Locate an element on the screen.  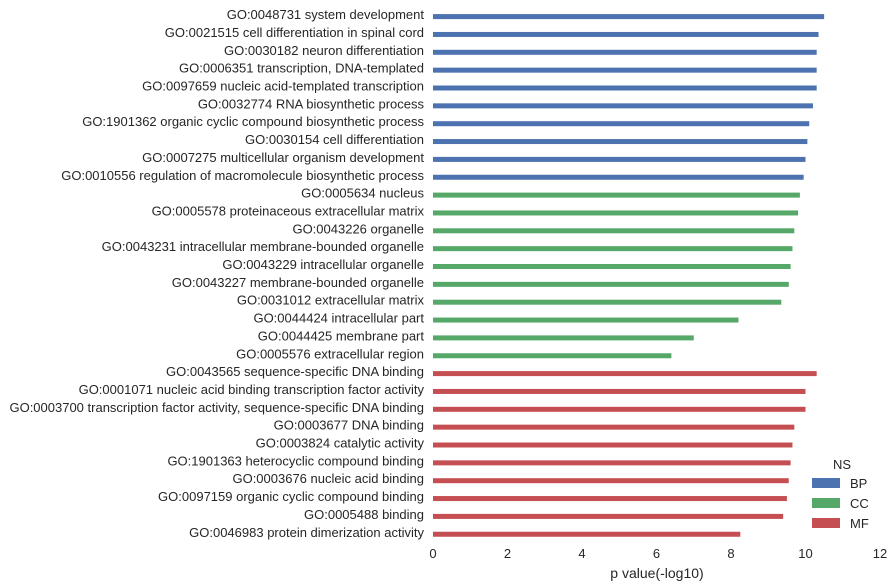
legend: NS BP CC MF is located at coordinates (840, 494).